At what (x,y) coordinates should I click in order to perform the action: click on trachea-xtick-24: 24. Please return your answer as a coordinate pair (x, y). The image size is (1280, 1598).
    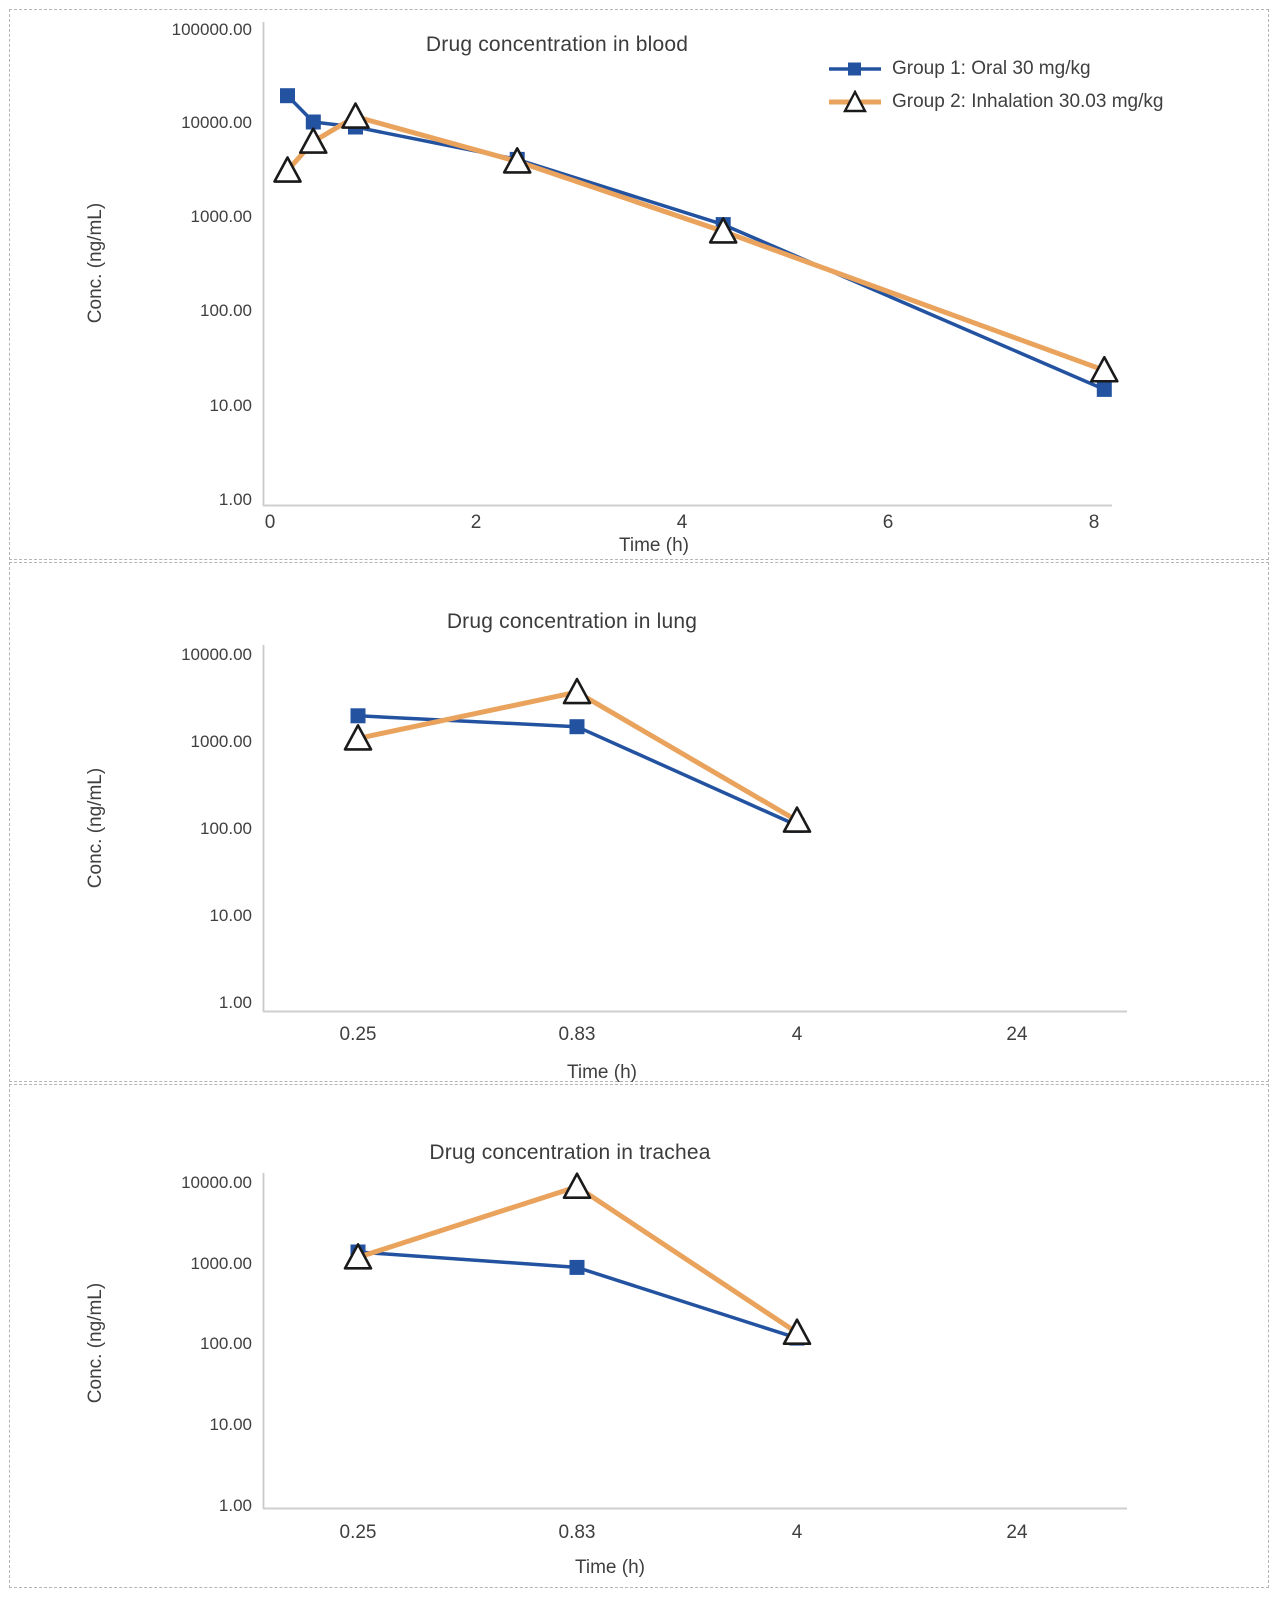
    Looking at the image, I should click on (1017, 1532).